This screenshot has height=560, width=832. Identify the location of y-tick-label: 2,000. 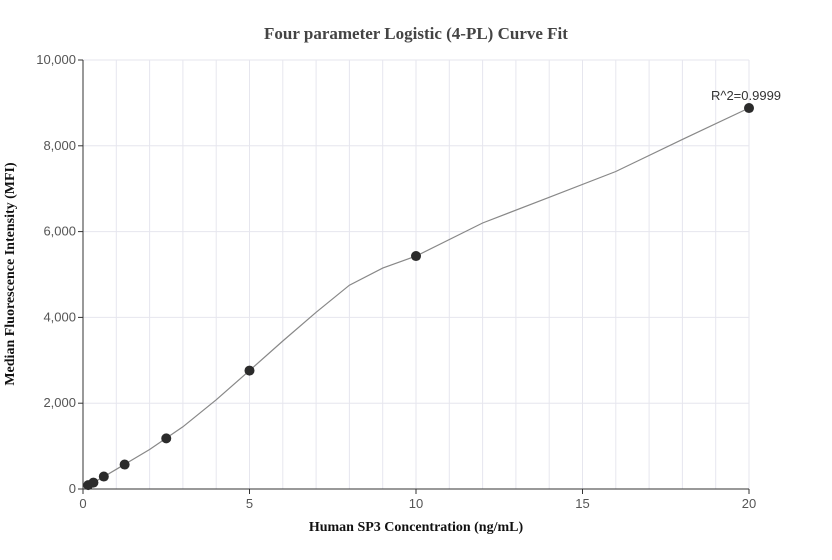
(59, 402).